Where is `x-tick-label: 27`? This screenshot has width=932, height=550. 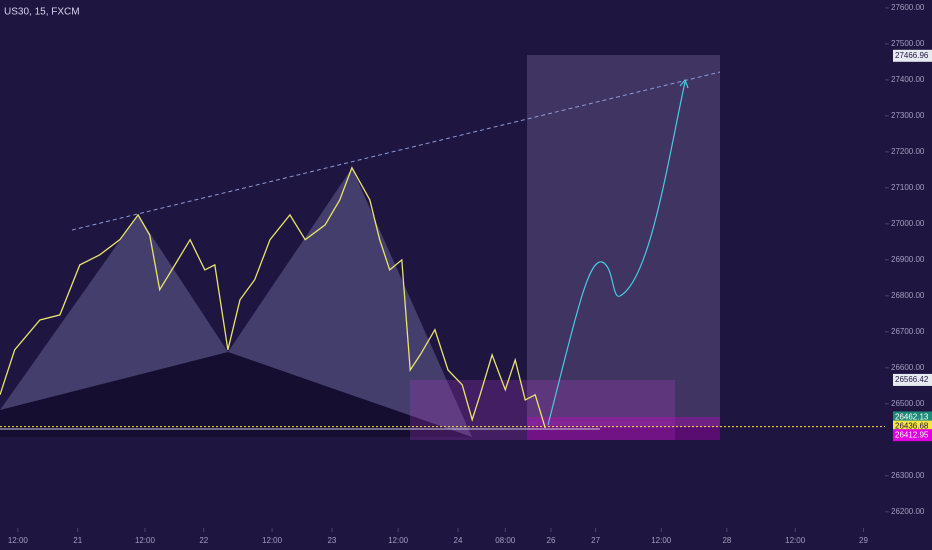
x-tick-label: 27 is located at coordinates (595, 540).